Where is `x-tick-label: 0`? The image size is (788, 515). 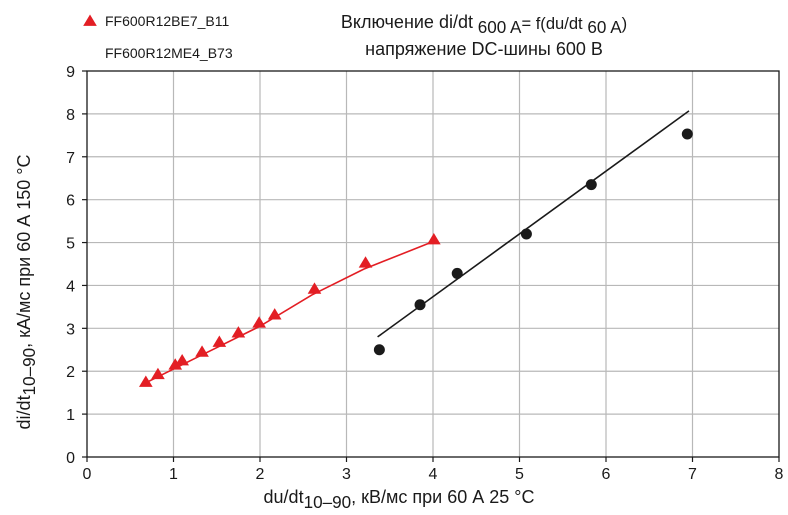 x-tick-label: 0 is located at coordinates (87, 474).